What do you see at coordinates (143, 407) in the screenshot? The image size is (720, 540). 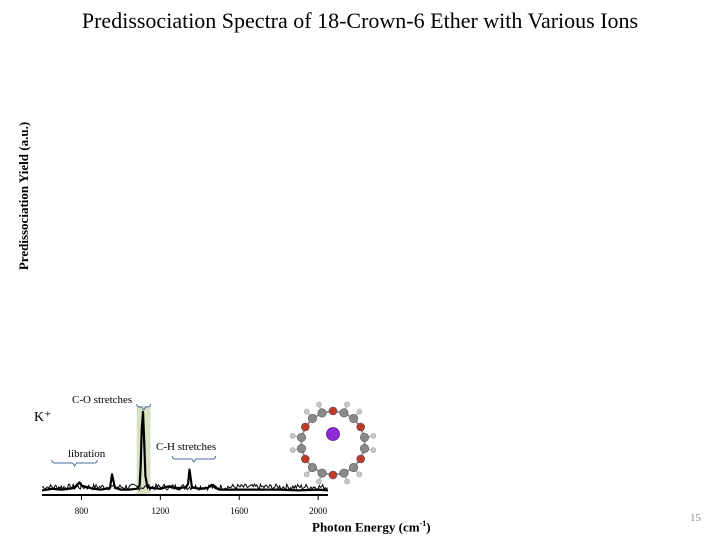 I see `c-o-bracket` at bounding box center [143, 407].